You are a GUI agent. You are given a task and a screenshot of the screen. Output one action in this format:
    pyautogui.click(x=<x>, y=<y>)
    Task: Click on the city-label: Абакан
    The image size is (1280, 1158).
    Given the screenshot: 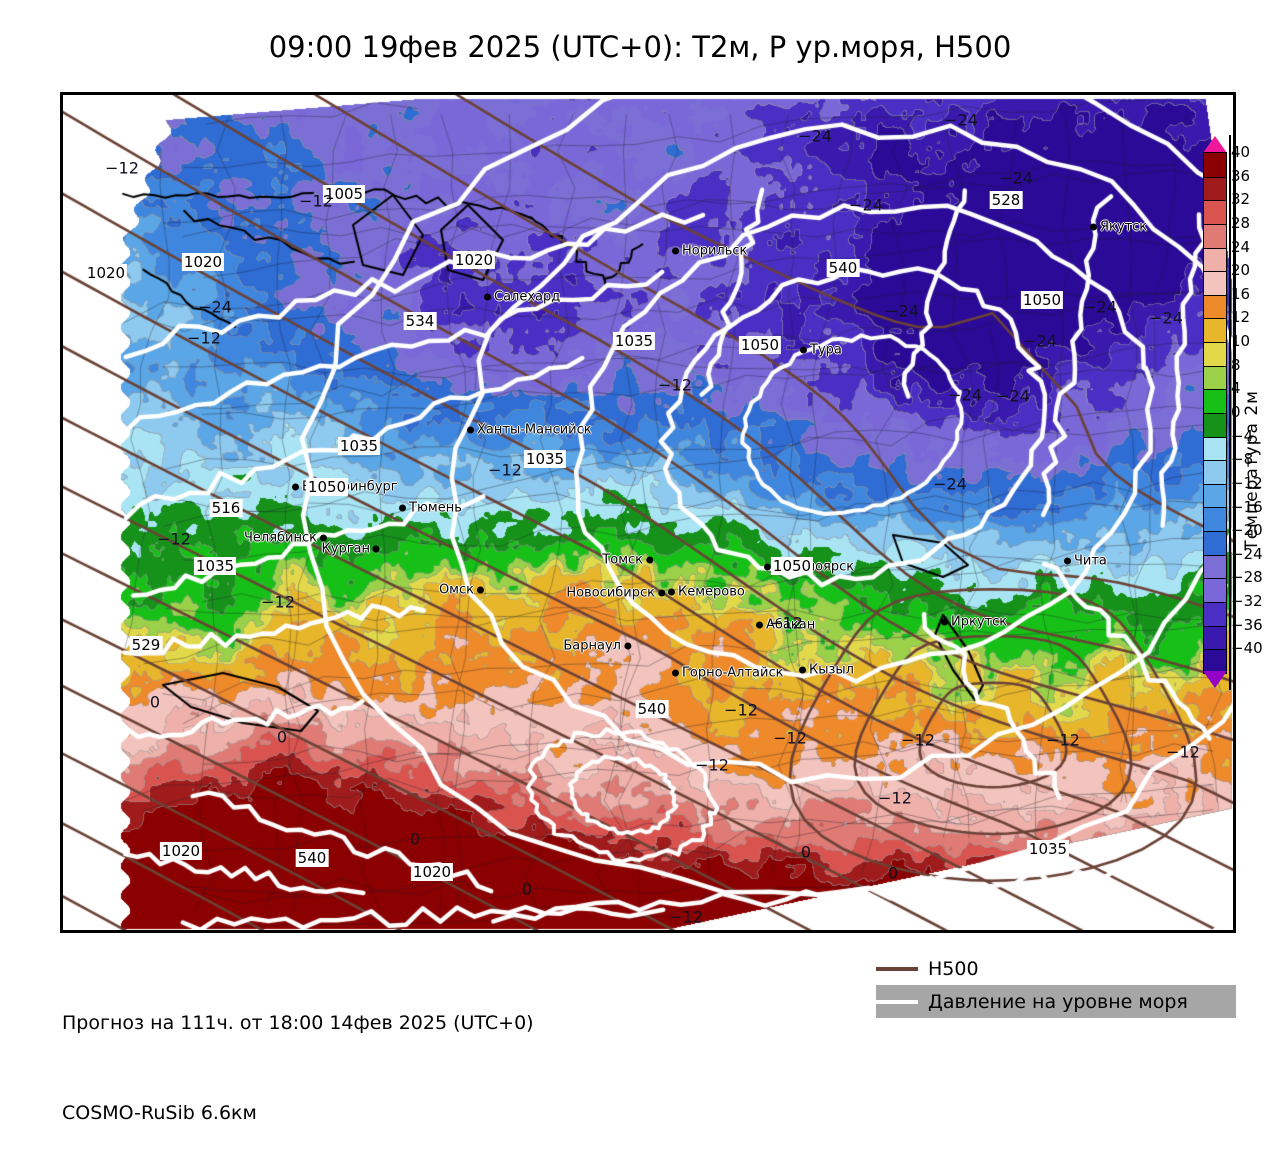 What is the action you would take?
    pyautogui.click(x=791, y=625)
    